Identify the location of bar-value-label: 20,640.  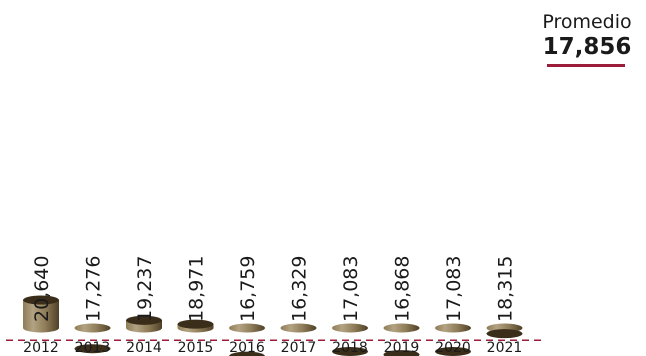
(42, 289).